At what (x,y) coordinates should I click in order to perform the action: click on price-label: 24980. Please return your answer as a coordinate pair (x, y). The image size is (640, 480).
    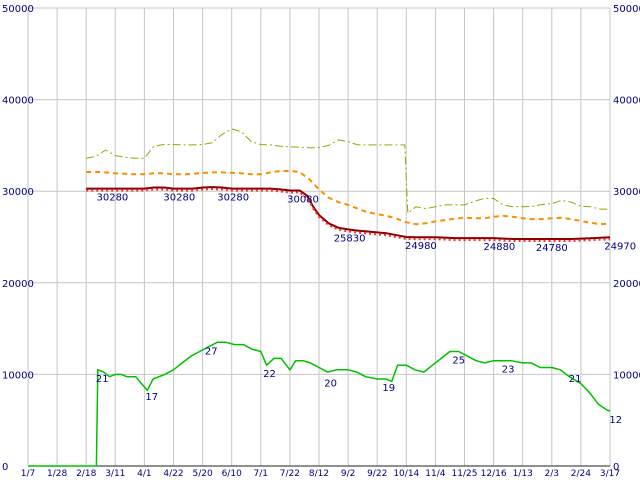
    Looking at the image, I should click on (421, 246).